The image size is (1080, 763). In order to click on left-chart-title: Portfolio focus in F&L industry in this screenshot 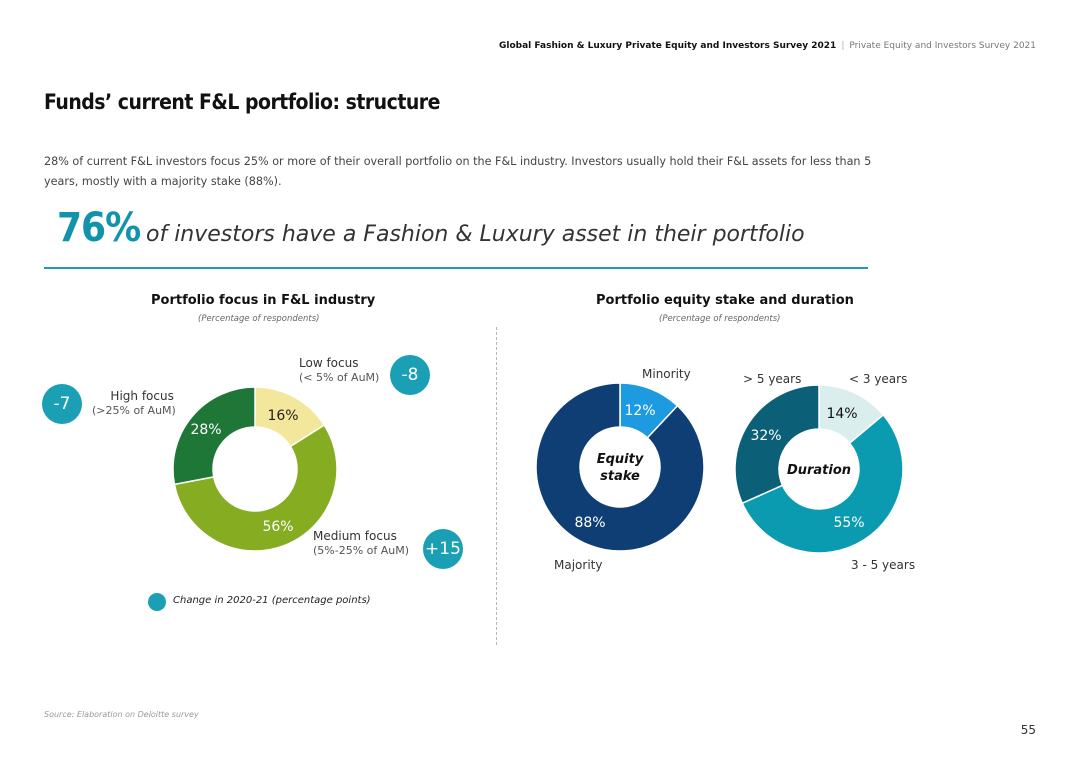, I will do `click(263, 300)`.